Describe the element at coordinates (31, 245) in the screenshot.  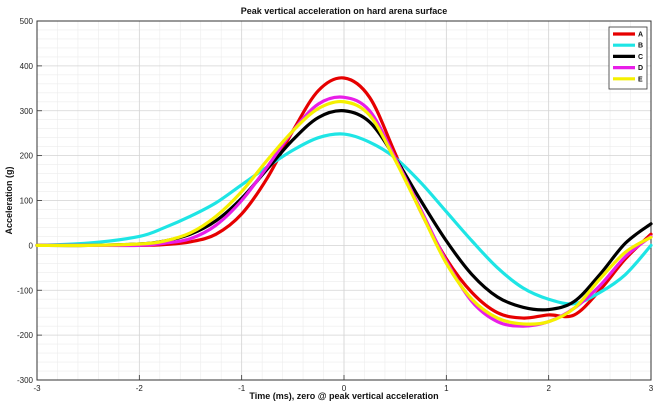
I see `y-tick-label: 0` at that location.